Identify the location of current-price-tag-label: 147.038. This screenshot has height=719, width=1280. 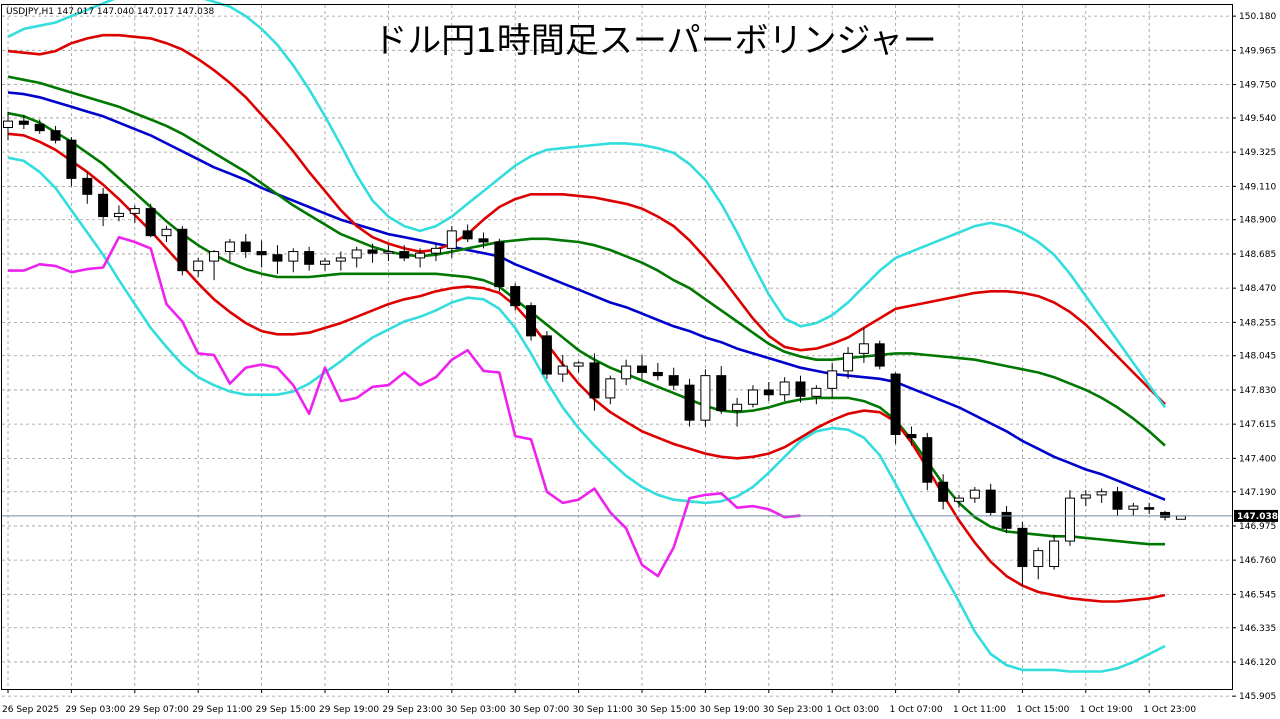
(1257, 517).